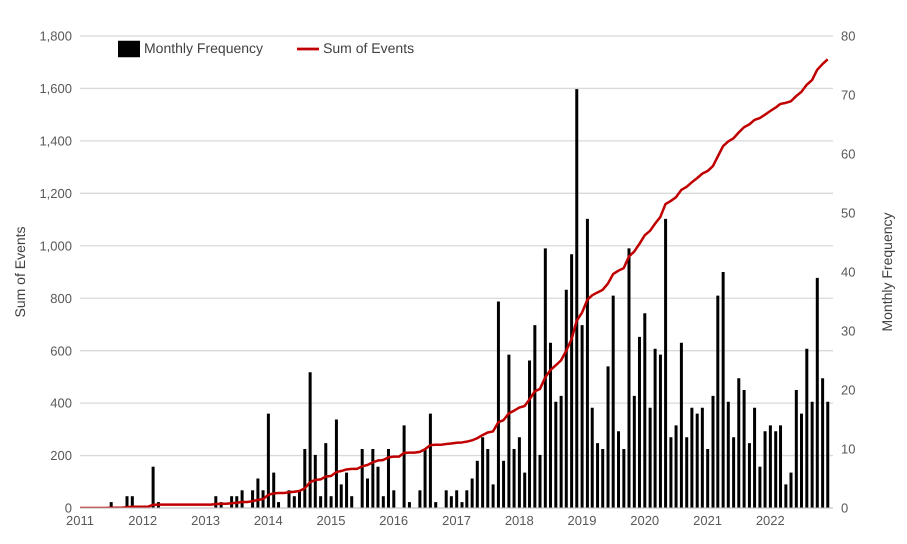  Describe the element at coordinates (268, 520) in the screenshot. I see `x-tick-label: 2014` at that location.